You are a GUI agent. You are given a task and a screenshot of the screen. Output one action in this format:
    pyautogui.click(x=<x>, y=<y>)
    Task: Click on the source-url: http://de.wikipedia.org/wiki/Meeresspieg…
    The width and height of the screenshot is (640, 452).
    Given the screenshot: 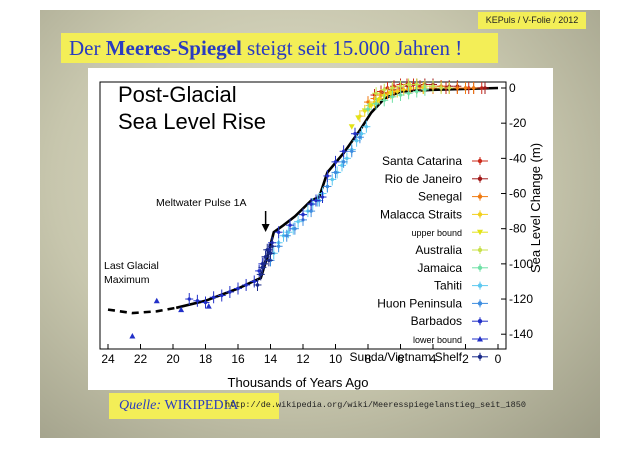 What is the action you would take?
    pyautogui.click(x=375, y=405)
    